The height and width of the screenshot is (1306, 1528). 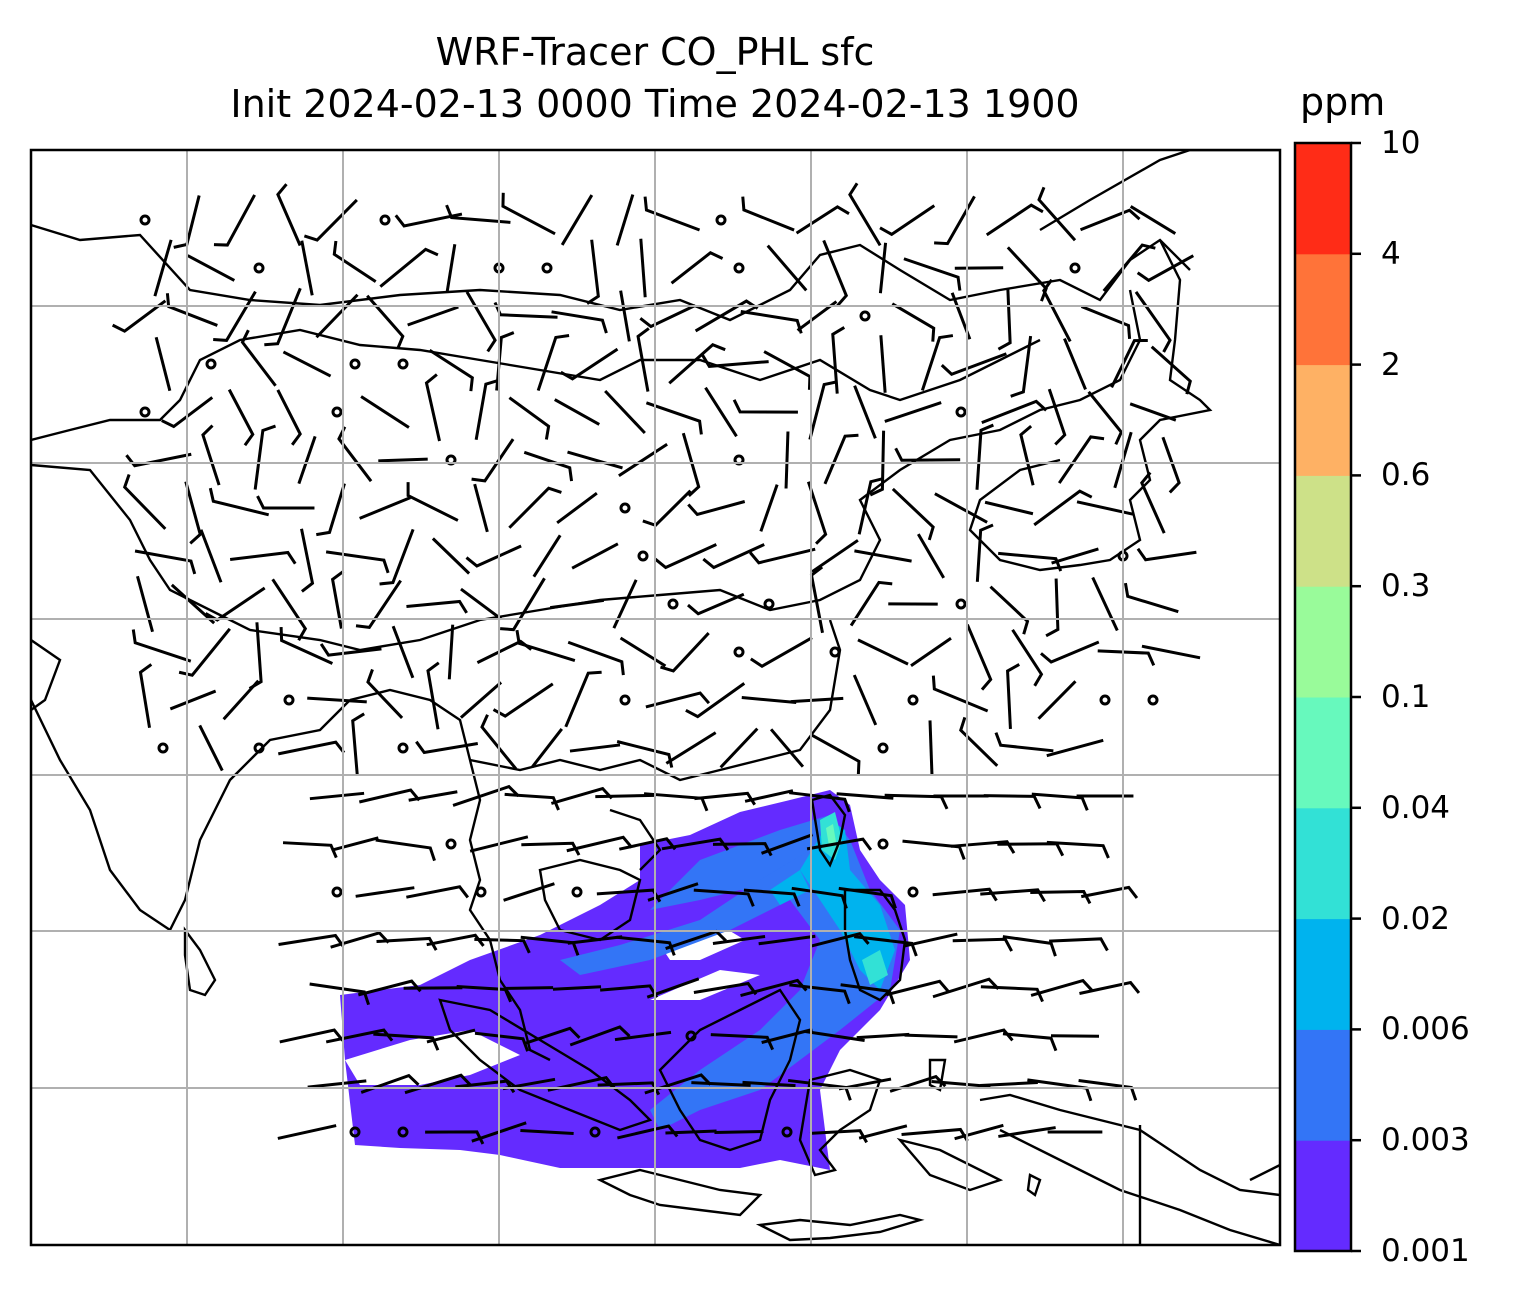 I want to click on colorbar, so click(x=1328, y=697).